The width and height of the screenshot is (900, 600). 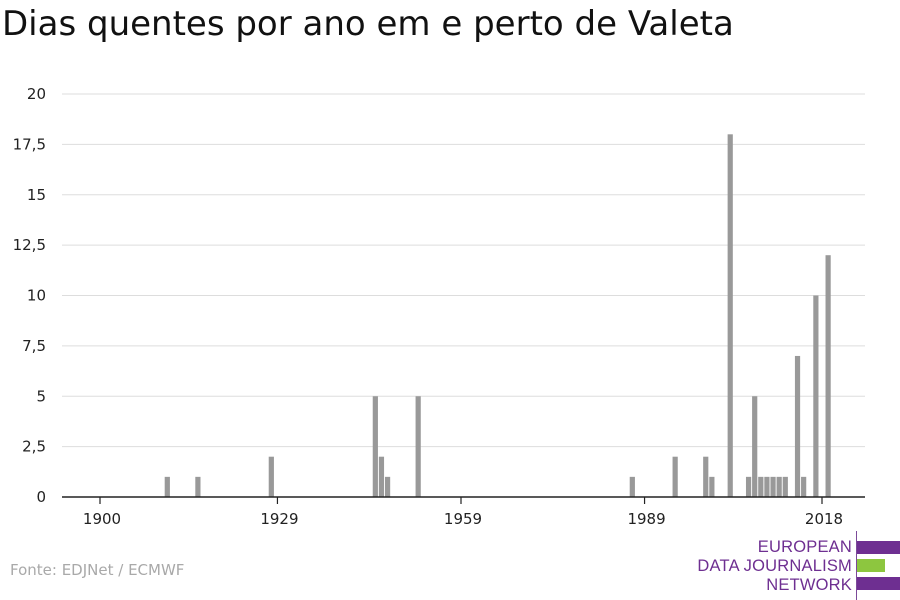 What do you see at coordinates (824, 519) in the screenshot?
I see `x-tick-label: 2018` at bounding box center [824, 519].